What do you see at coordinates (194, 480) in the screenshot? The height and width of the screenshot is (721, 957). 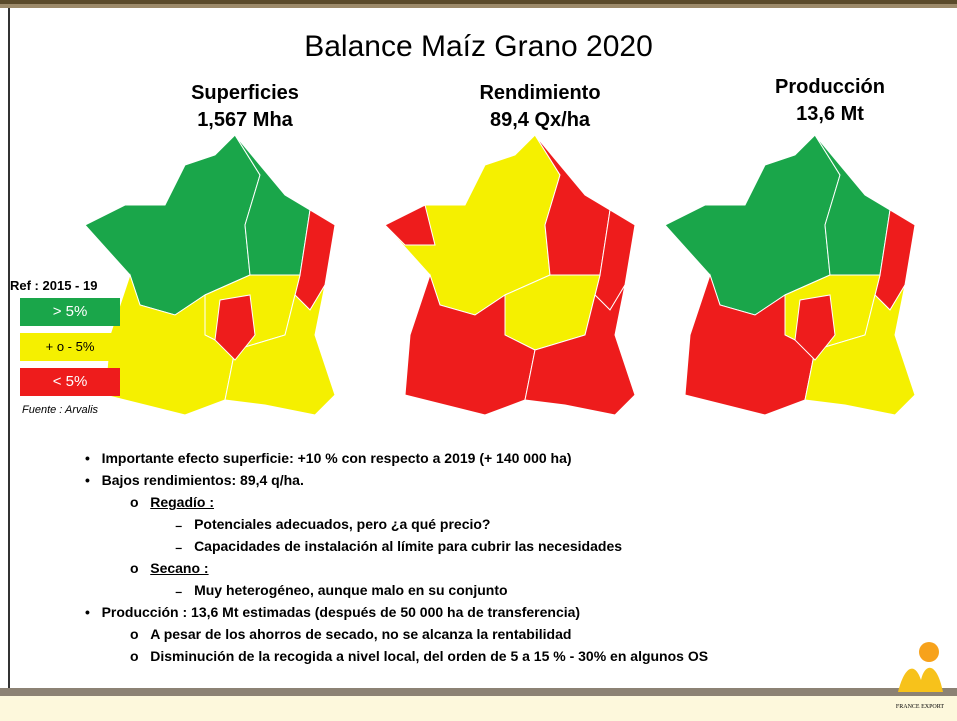 I see `bullet: • Bajos rendimientos: 89,4 q/ha.` at bounding box center [194, 480].